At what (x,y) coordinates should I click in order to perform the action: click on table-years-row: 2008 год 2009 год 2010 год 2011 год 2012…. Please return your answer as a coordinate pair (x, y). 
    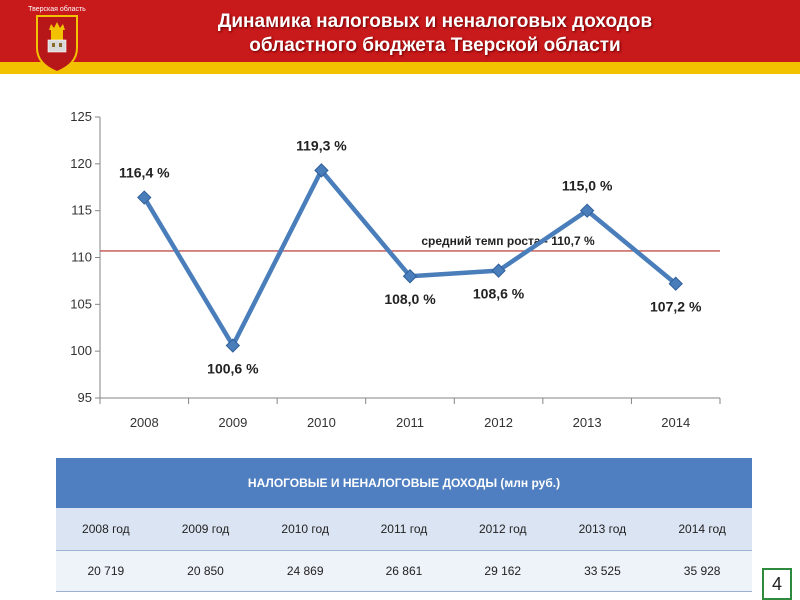
    Looking at the image, I should click on (404, 529).